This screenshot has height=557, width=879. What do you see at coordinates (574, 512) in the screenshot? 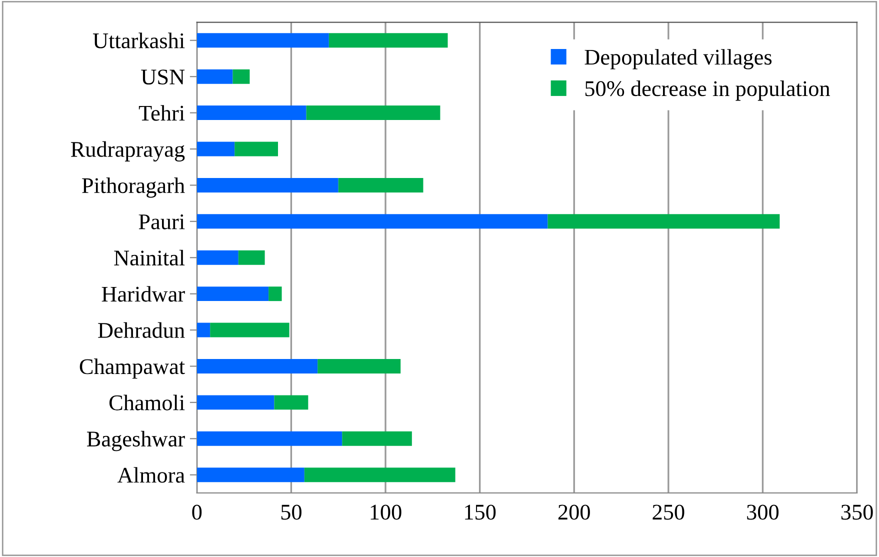
I see `x-tick-label: 200` at bounding box center [574, 512].